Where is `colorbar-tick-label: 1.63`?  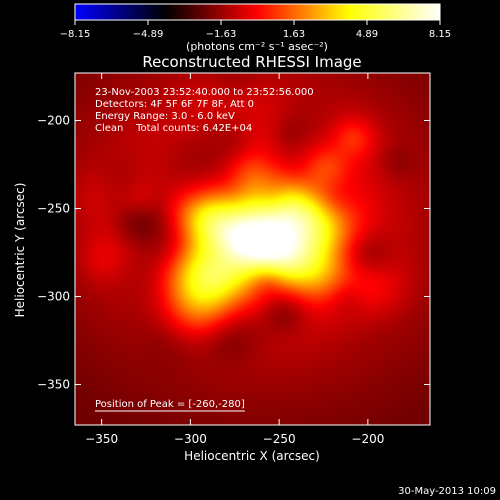 colorbar-tick-label: 1.63 is located at coordinates (294, 34).